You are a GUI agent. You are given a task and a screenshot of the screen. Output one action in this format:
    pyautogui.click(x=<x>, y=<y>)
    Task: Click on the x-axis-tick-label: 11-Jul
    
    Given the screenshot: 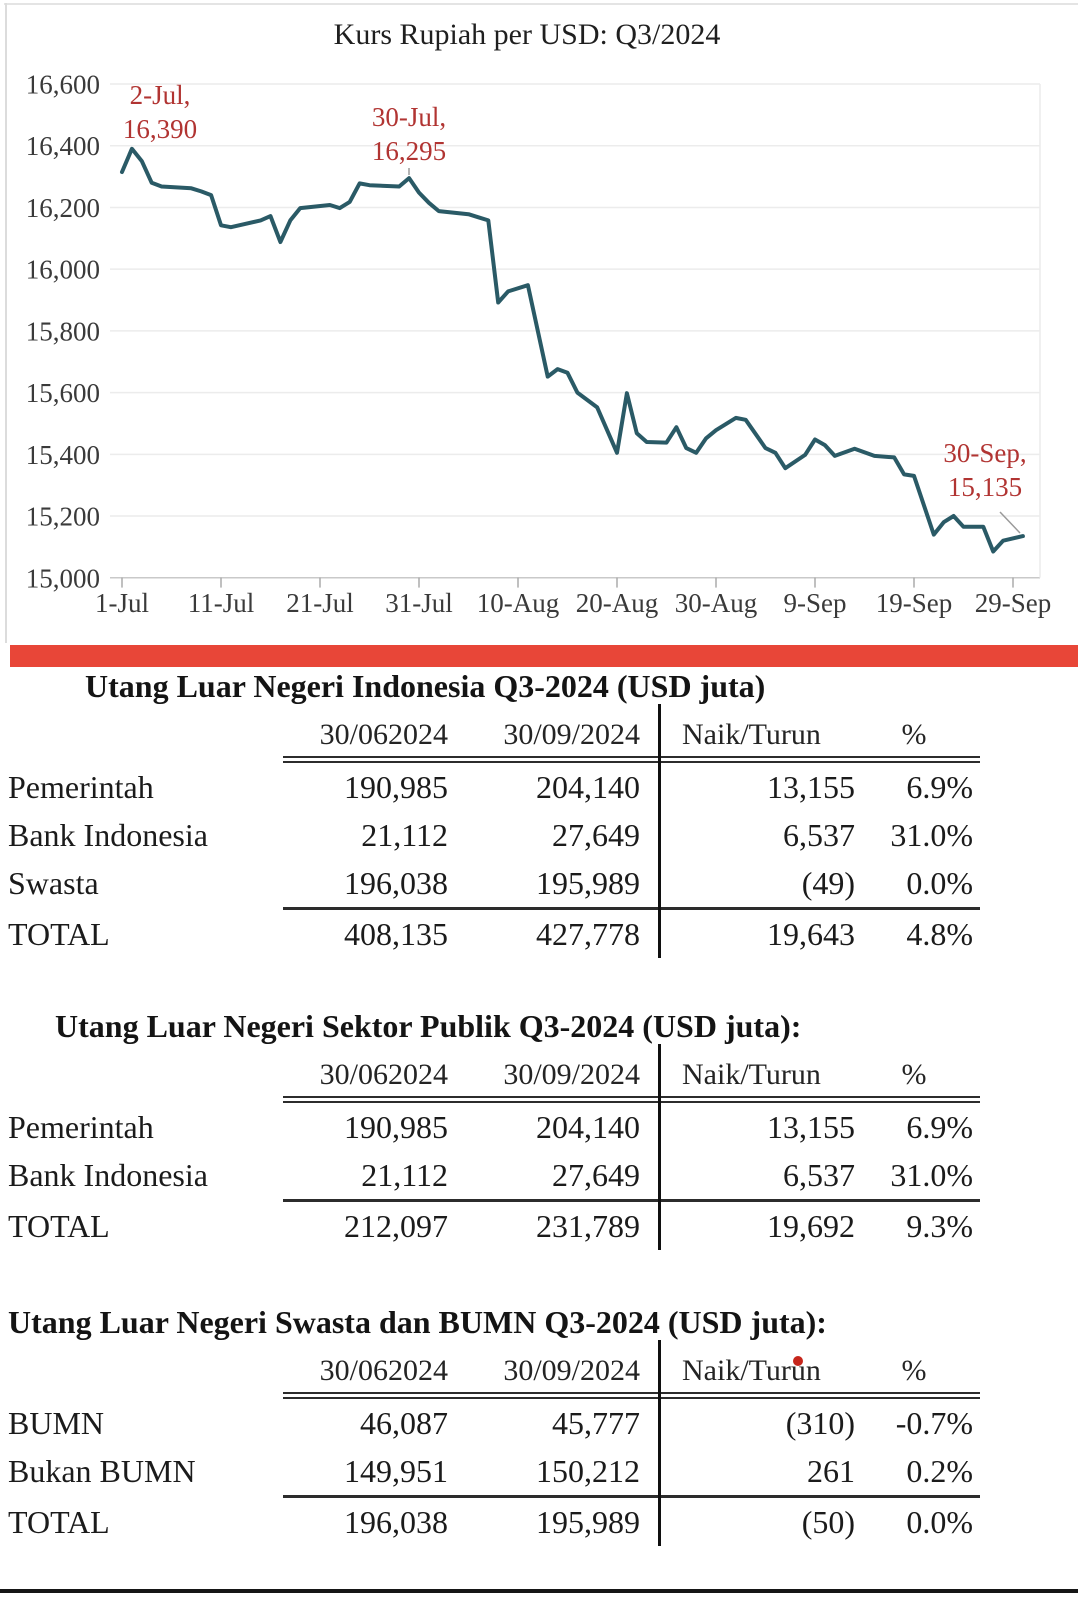 What is the action you would take?
    pyautogui.click(x=221, y=603)
    